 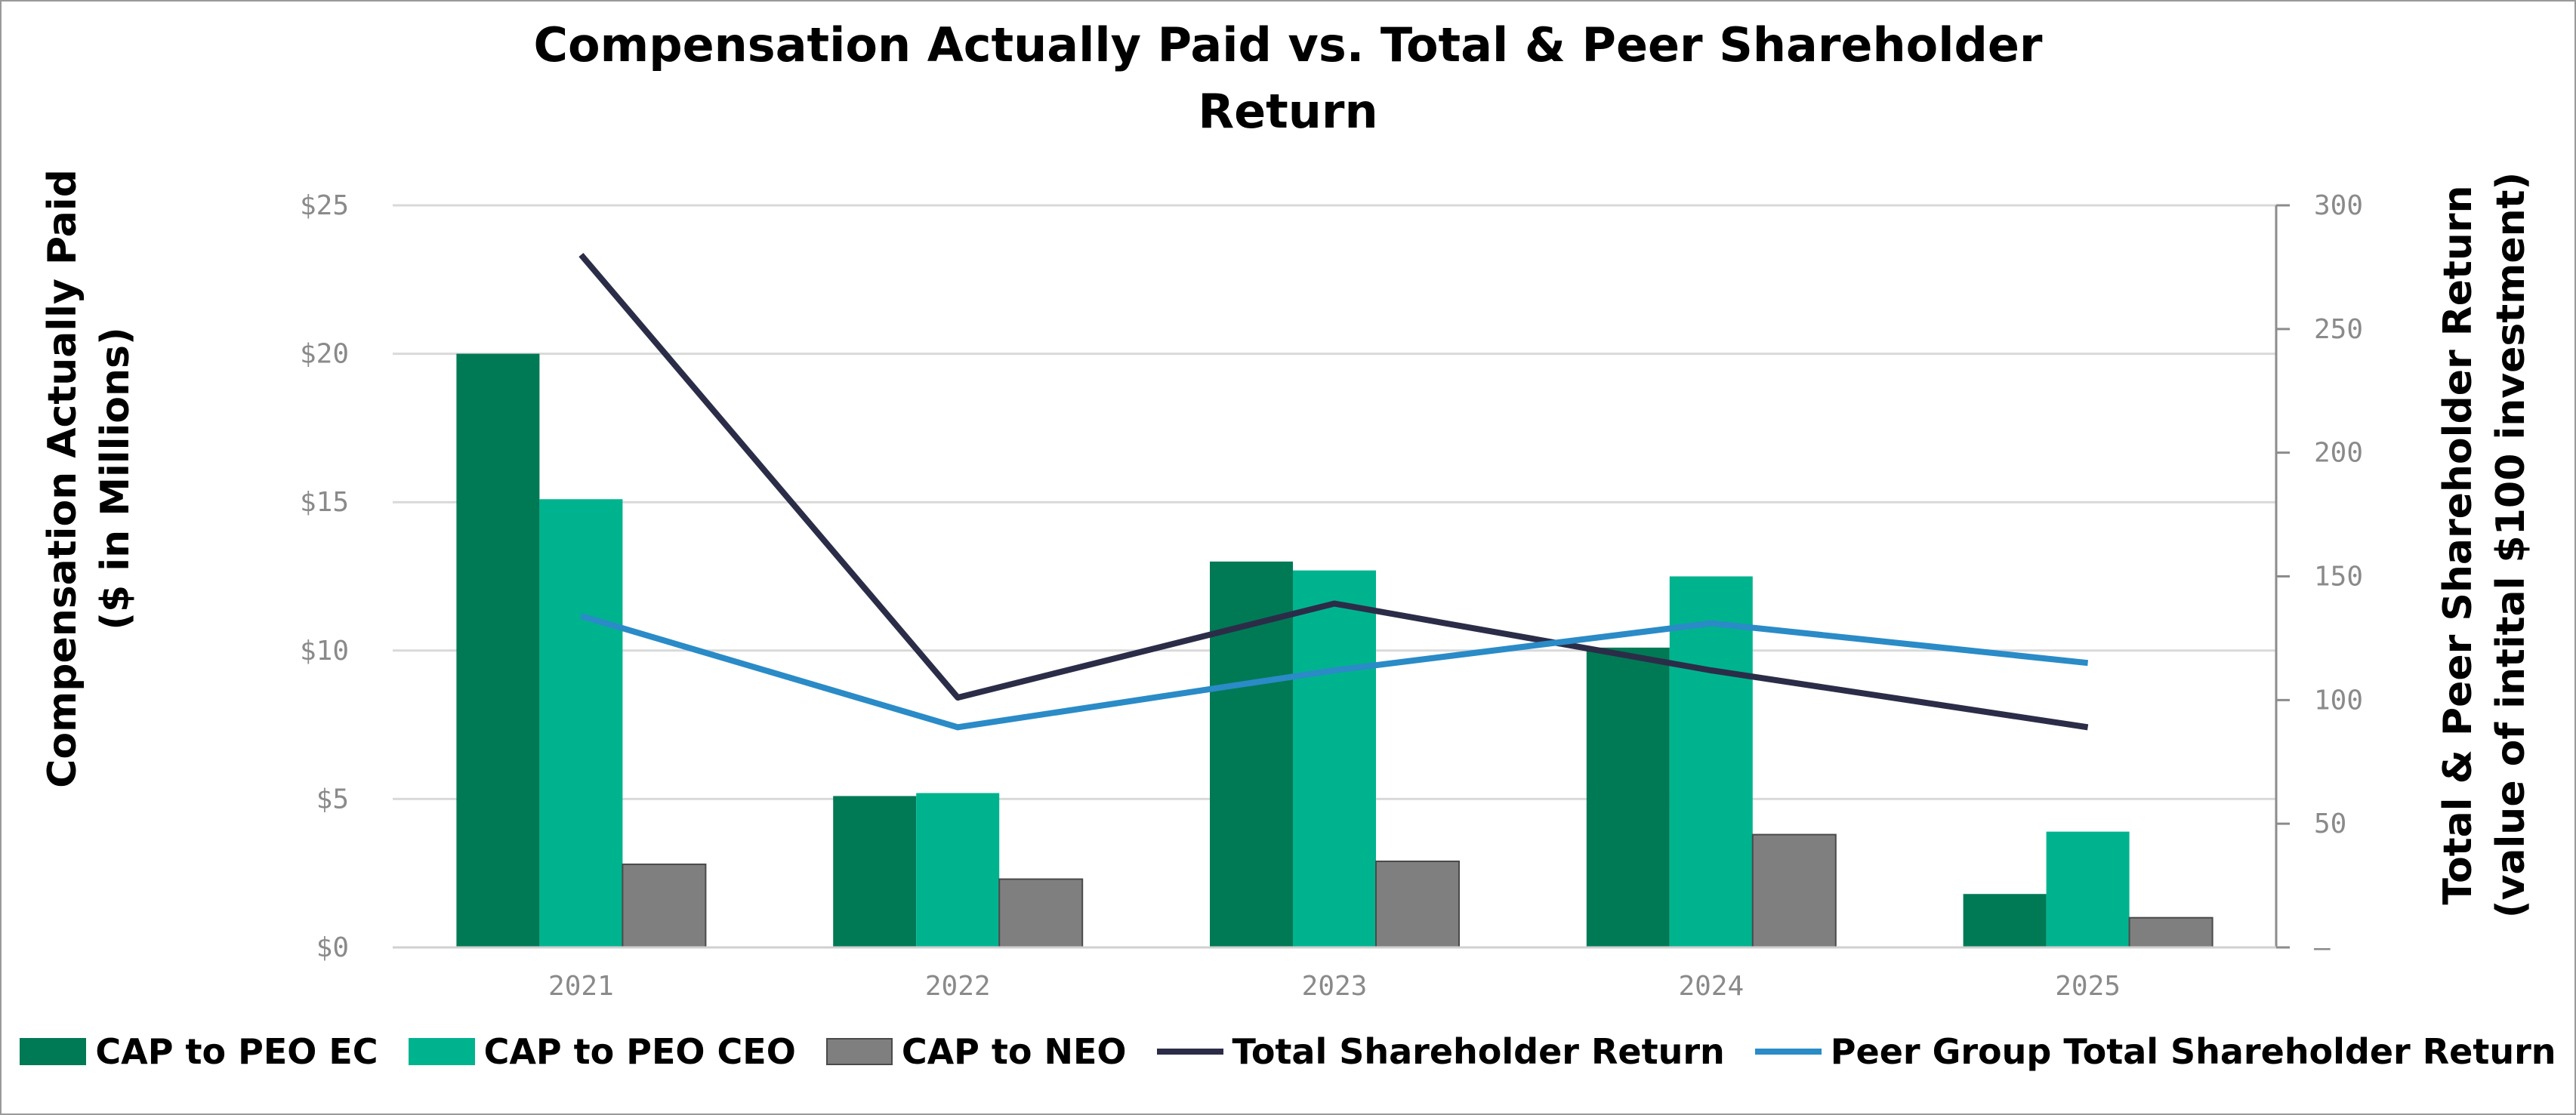 I want to click on legend-item-tsr: Total Shareholder Return, so click(x=1440, y=1052).